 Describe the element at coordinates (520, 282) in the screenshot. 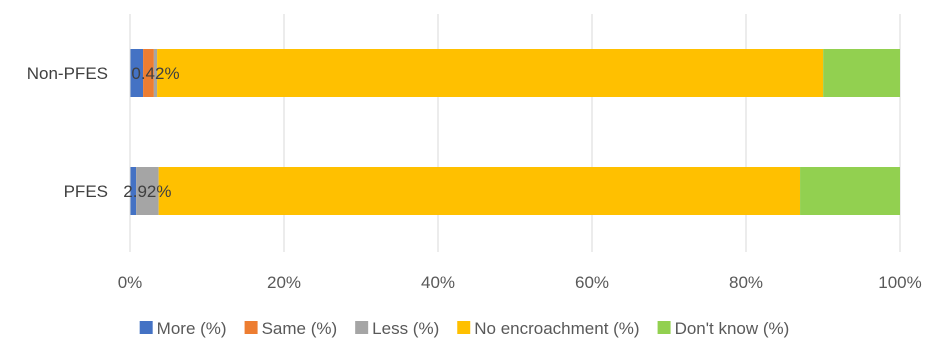

I see `x-tick-labels: 0% 20% 40% 60% 80% 100%` at that location.